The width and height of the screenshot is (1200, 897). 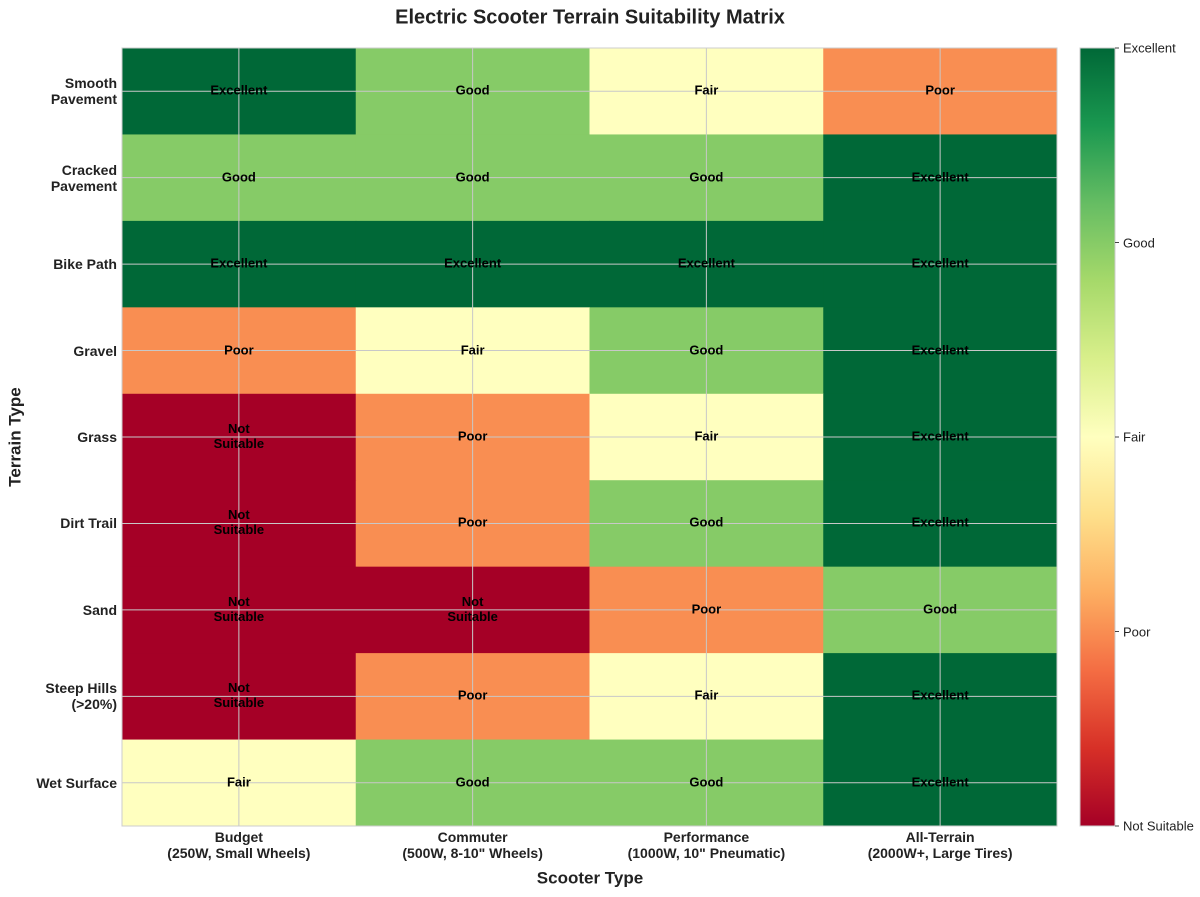 I want to click on colorbar-tick-label: Not Suitable, so click(x=1158, y=826).